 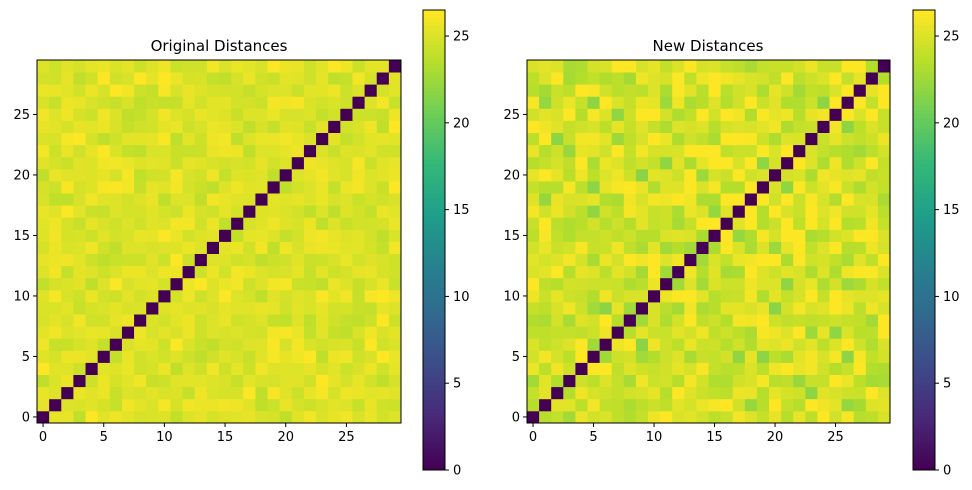 What do you see at coordinates (43, 437) in the screenshot?
I see `x-tick-label: 0` at bounding box center [43, 437].